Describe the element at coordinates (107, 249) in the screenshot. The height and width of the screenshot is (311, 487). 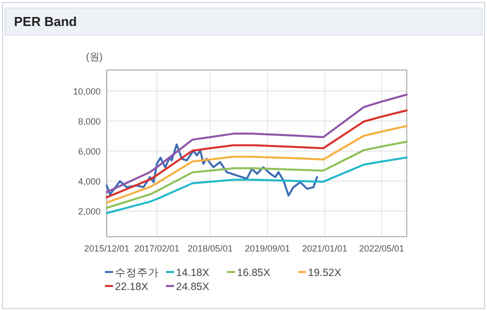
I see `x-tick-label: 2015/12/01` at that location.